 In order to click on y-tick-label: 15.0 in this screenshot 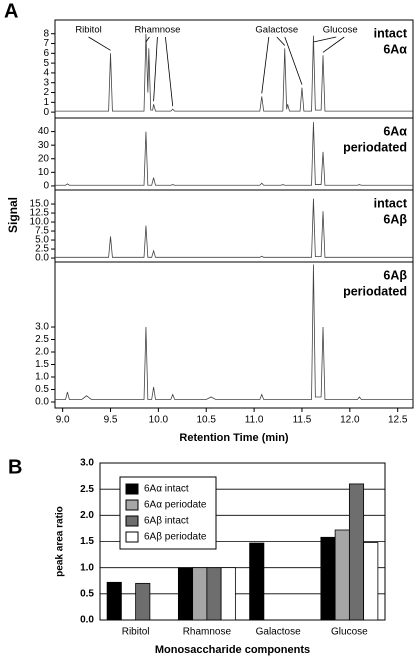, I will do `click(40, 204)`.